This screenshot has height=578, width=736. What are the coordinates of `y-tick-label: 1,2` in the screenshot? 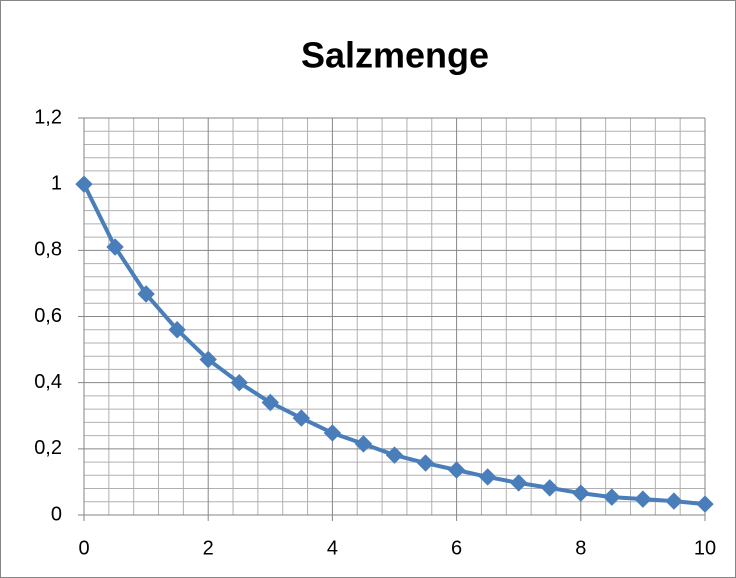 It's located at (48, 117).